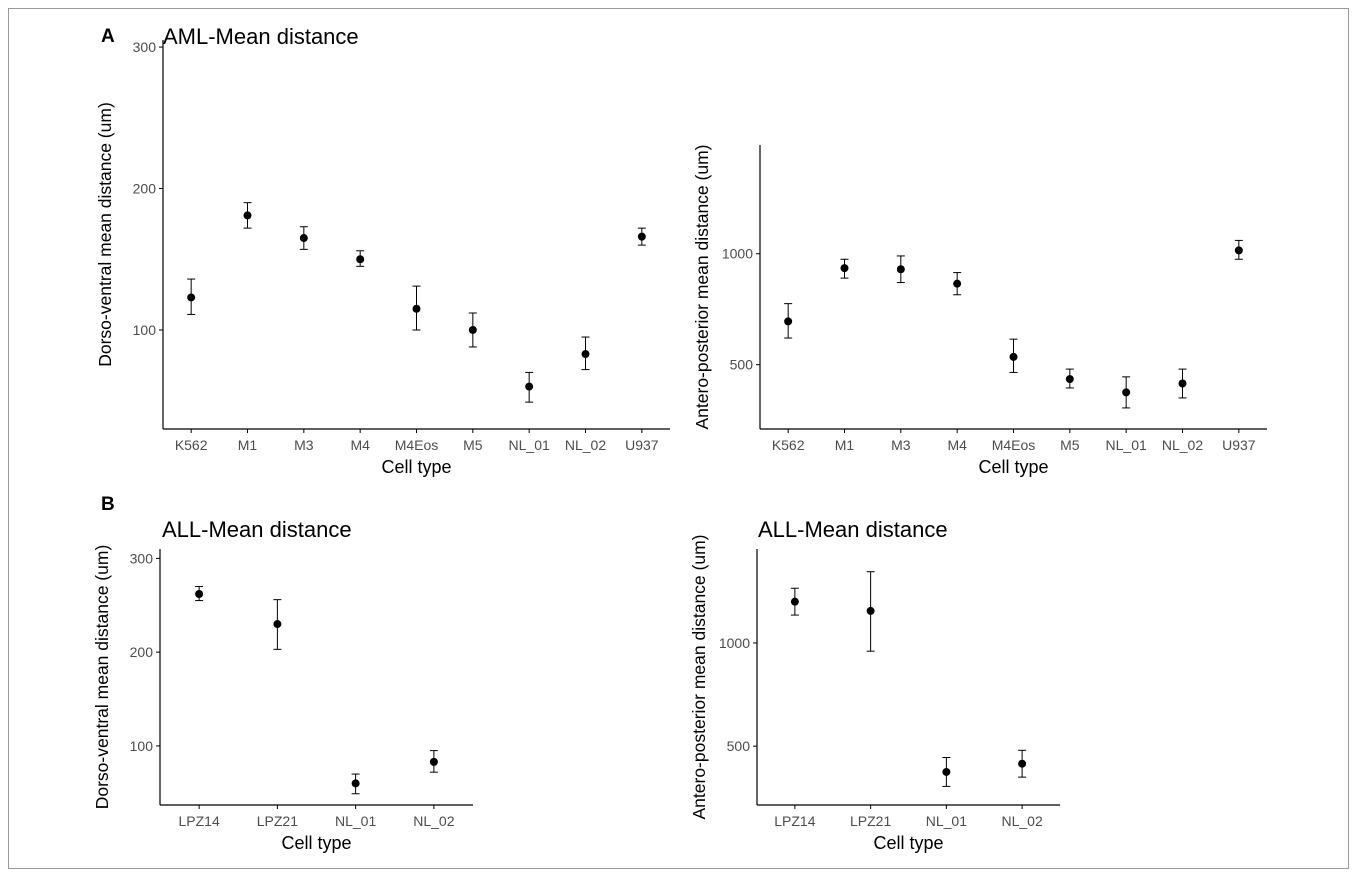 This screenshot has width=1357, height=877. Describe the element at coordinates (261, 36) in the screenshot. I see `chart-title: AML-Mean distance` at that location.